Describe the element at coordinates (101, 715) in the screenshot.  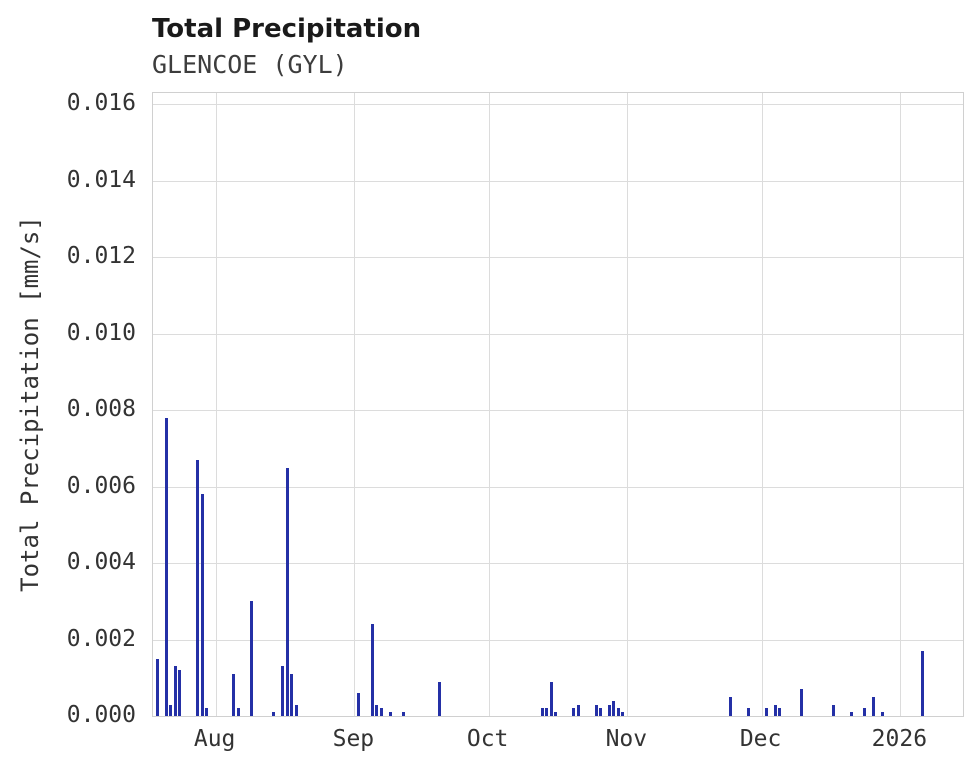
I see `y-tick-label: 0.000` at that location.